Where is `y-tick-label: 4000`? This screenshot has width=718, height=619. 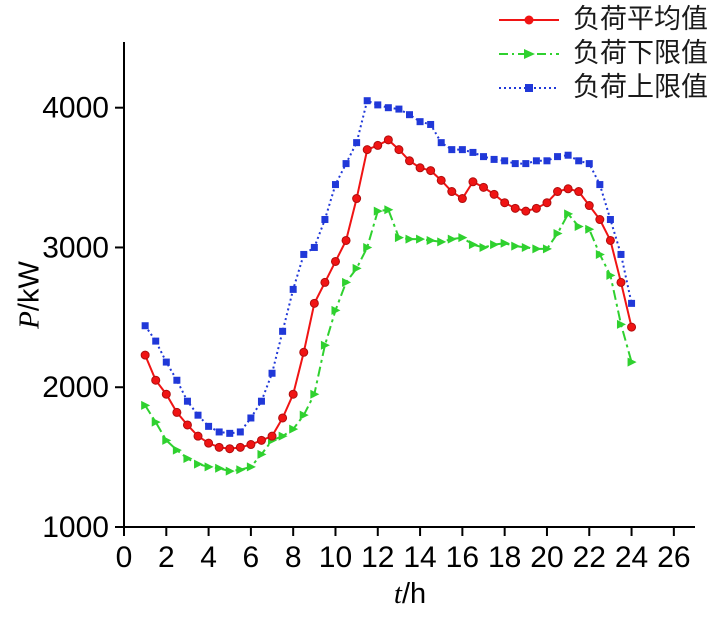
y-tick-label: 4000 is located at coordinates (75, 108).